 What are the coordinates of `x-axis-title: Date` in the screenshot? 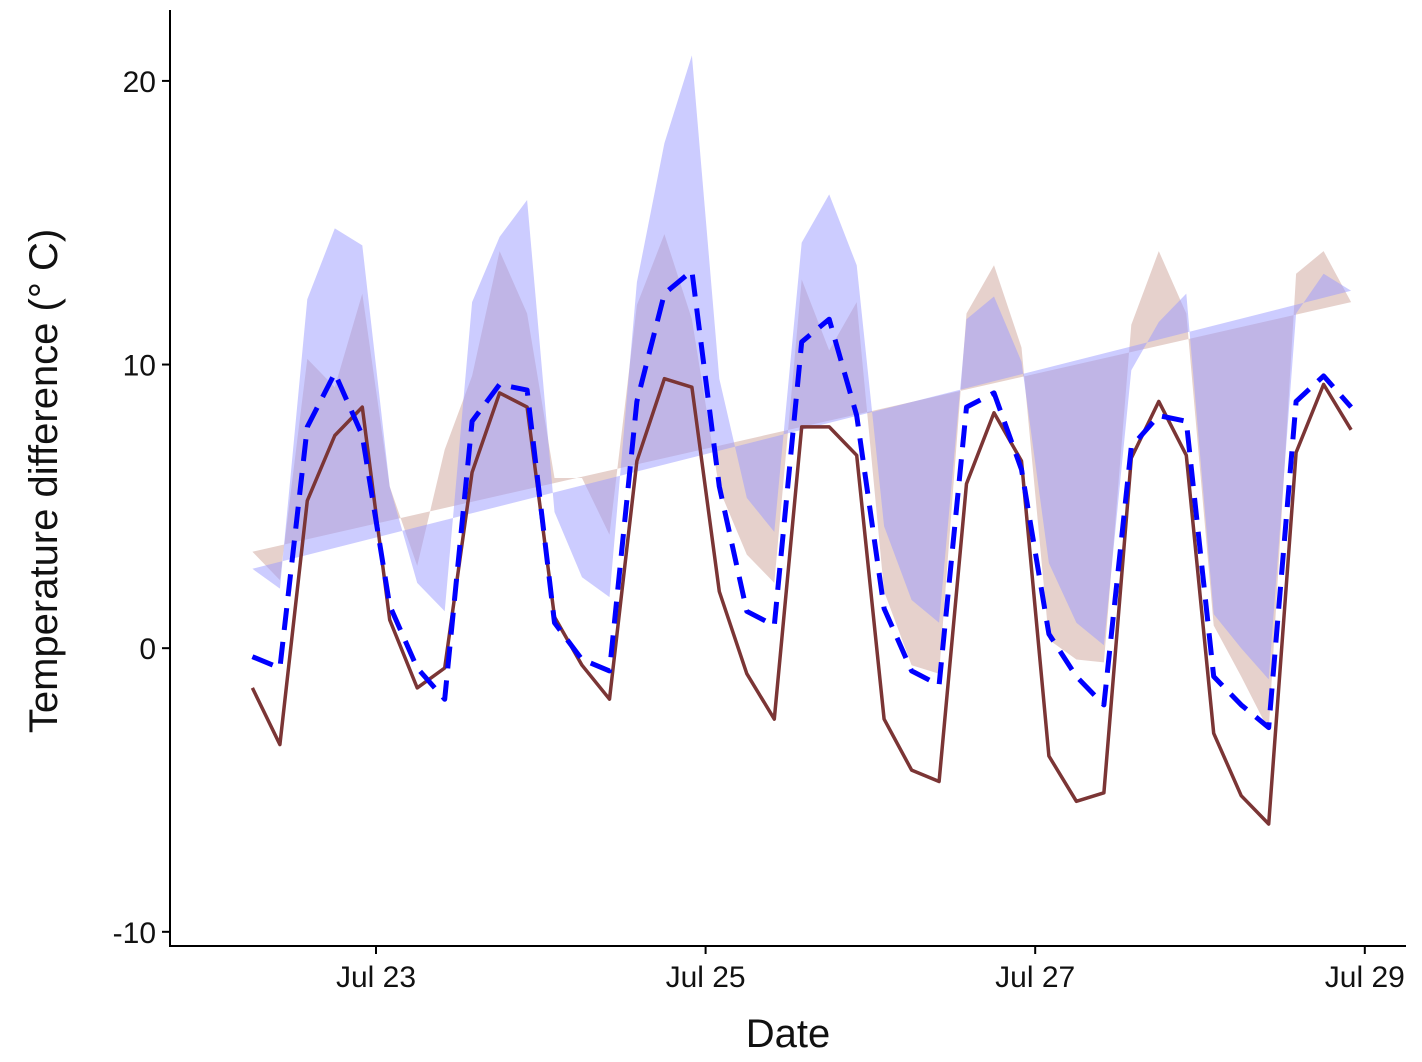 It's located at (788, 1034).